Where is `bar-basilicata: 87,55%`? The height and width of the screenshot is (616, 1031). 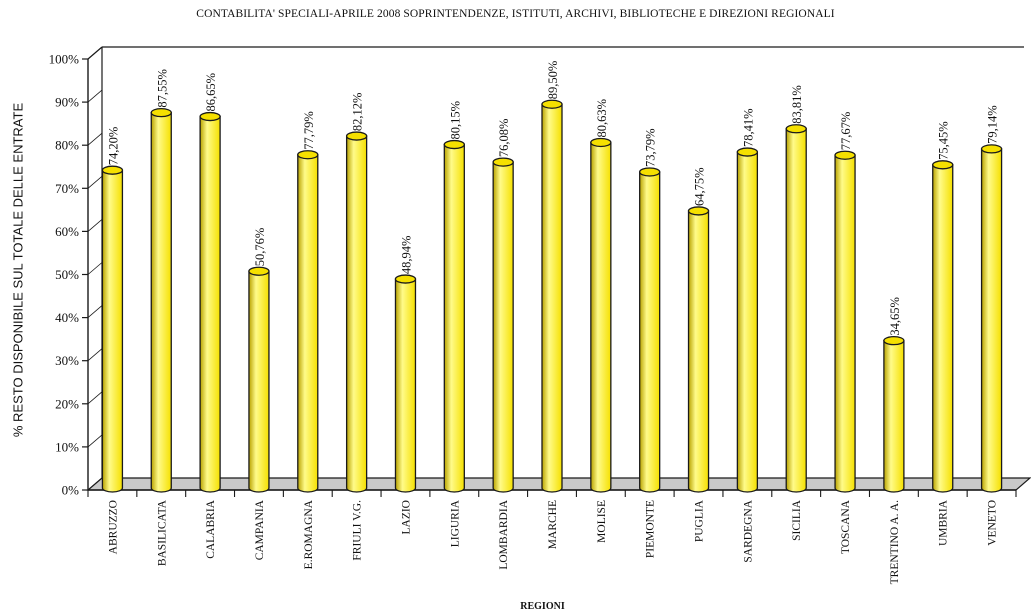
bar-basilicata: 87,55% is located at coordinates (161, 281).